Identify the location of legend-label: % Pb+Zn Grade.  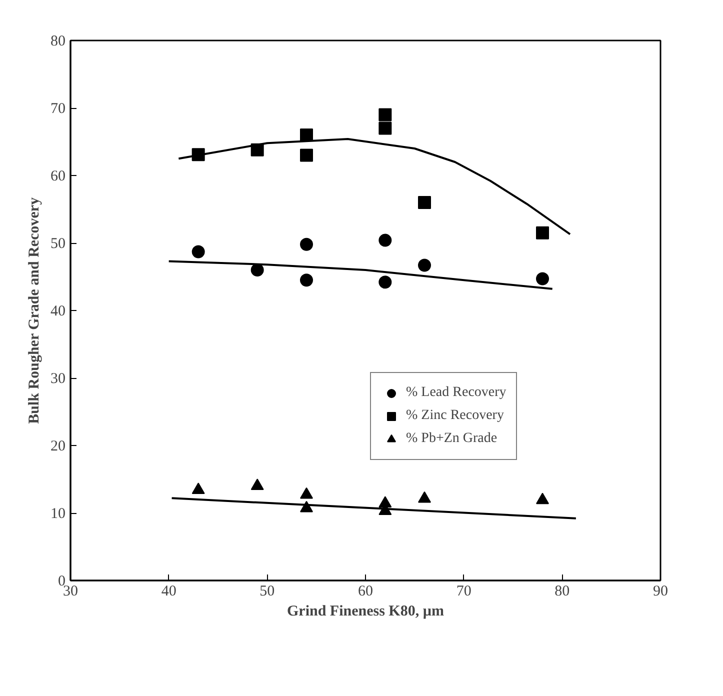
(452, 439).